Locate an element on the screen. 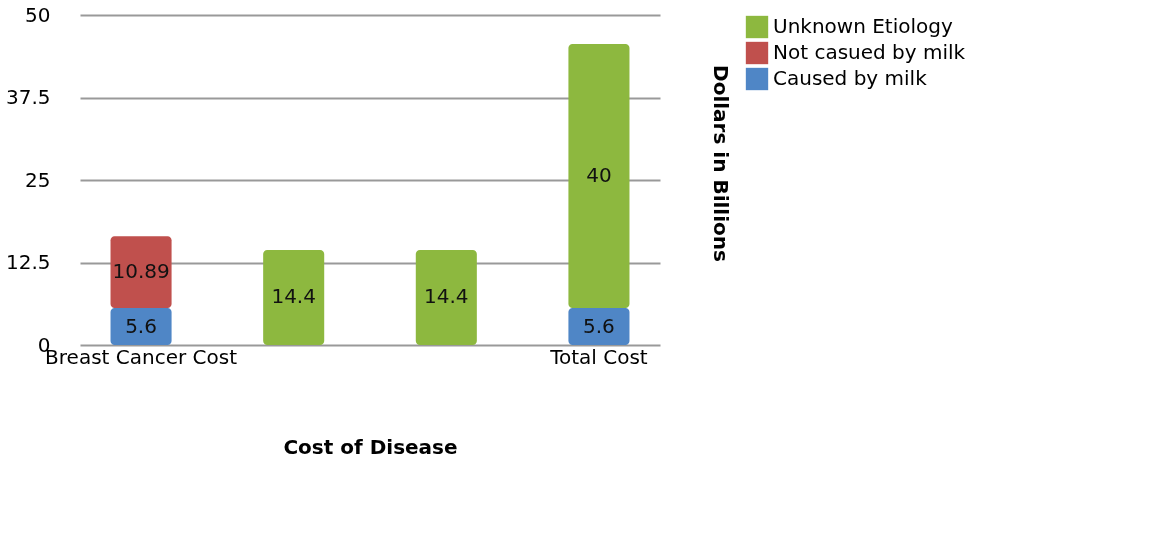  data-label: 40 is located at coordinates (599, 175).